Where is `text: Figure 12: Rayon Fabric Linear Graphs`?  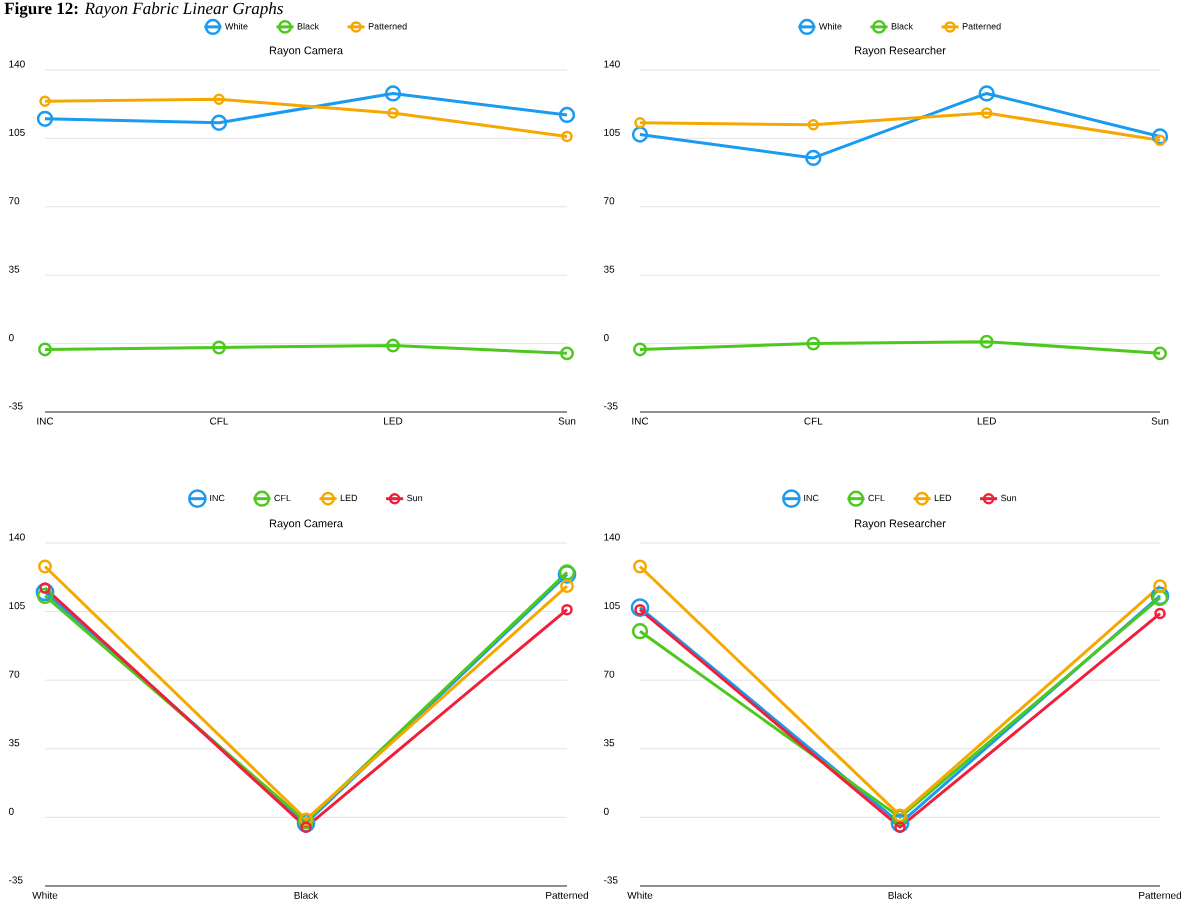
text: Figure 12: Rayon Fabric Linear Graphs is located at coordinates (143, 10).